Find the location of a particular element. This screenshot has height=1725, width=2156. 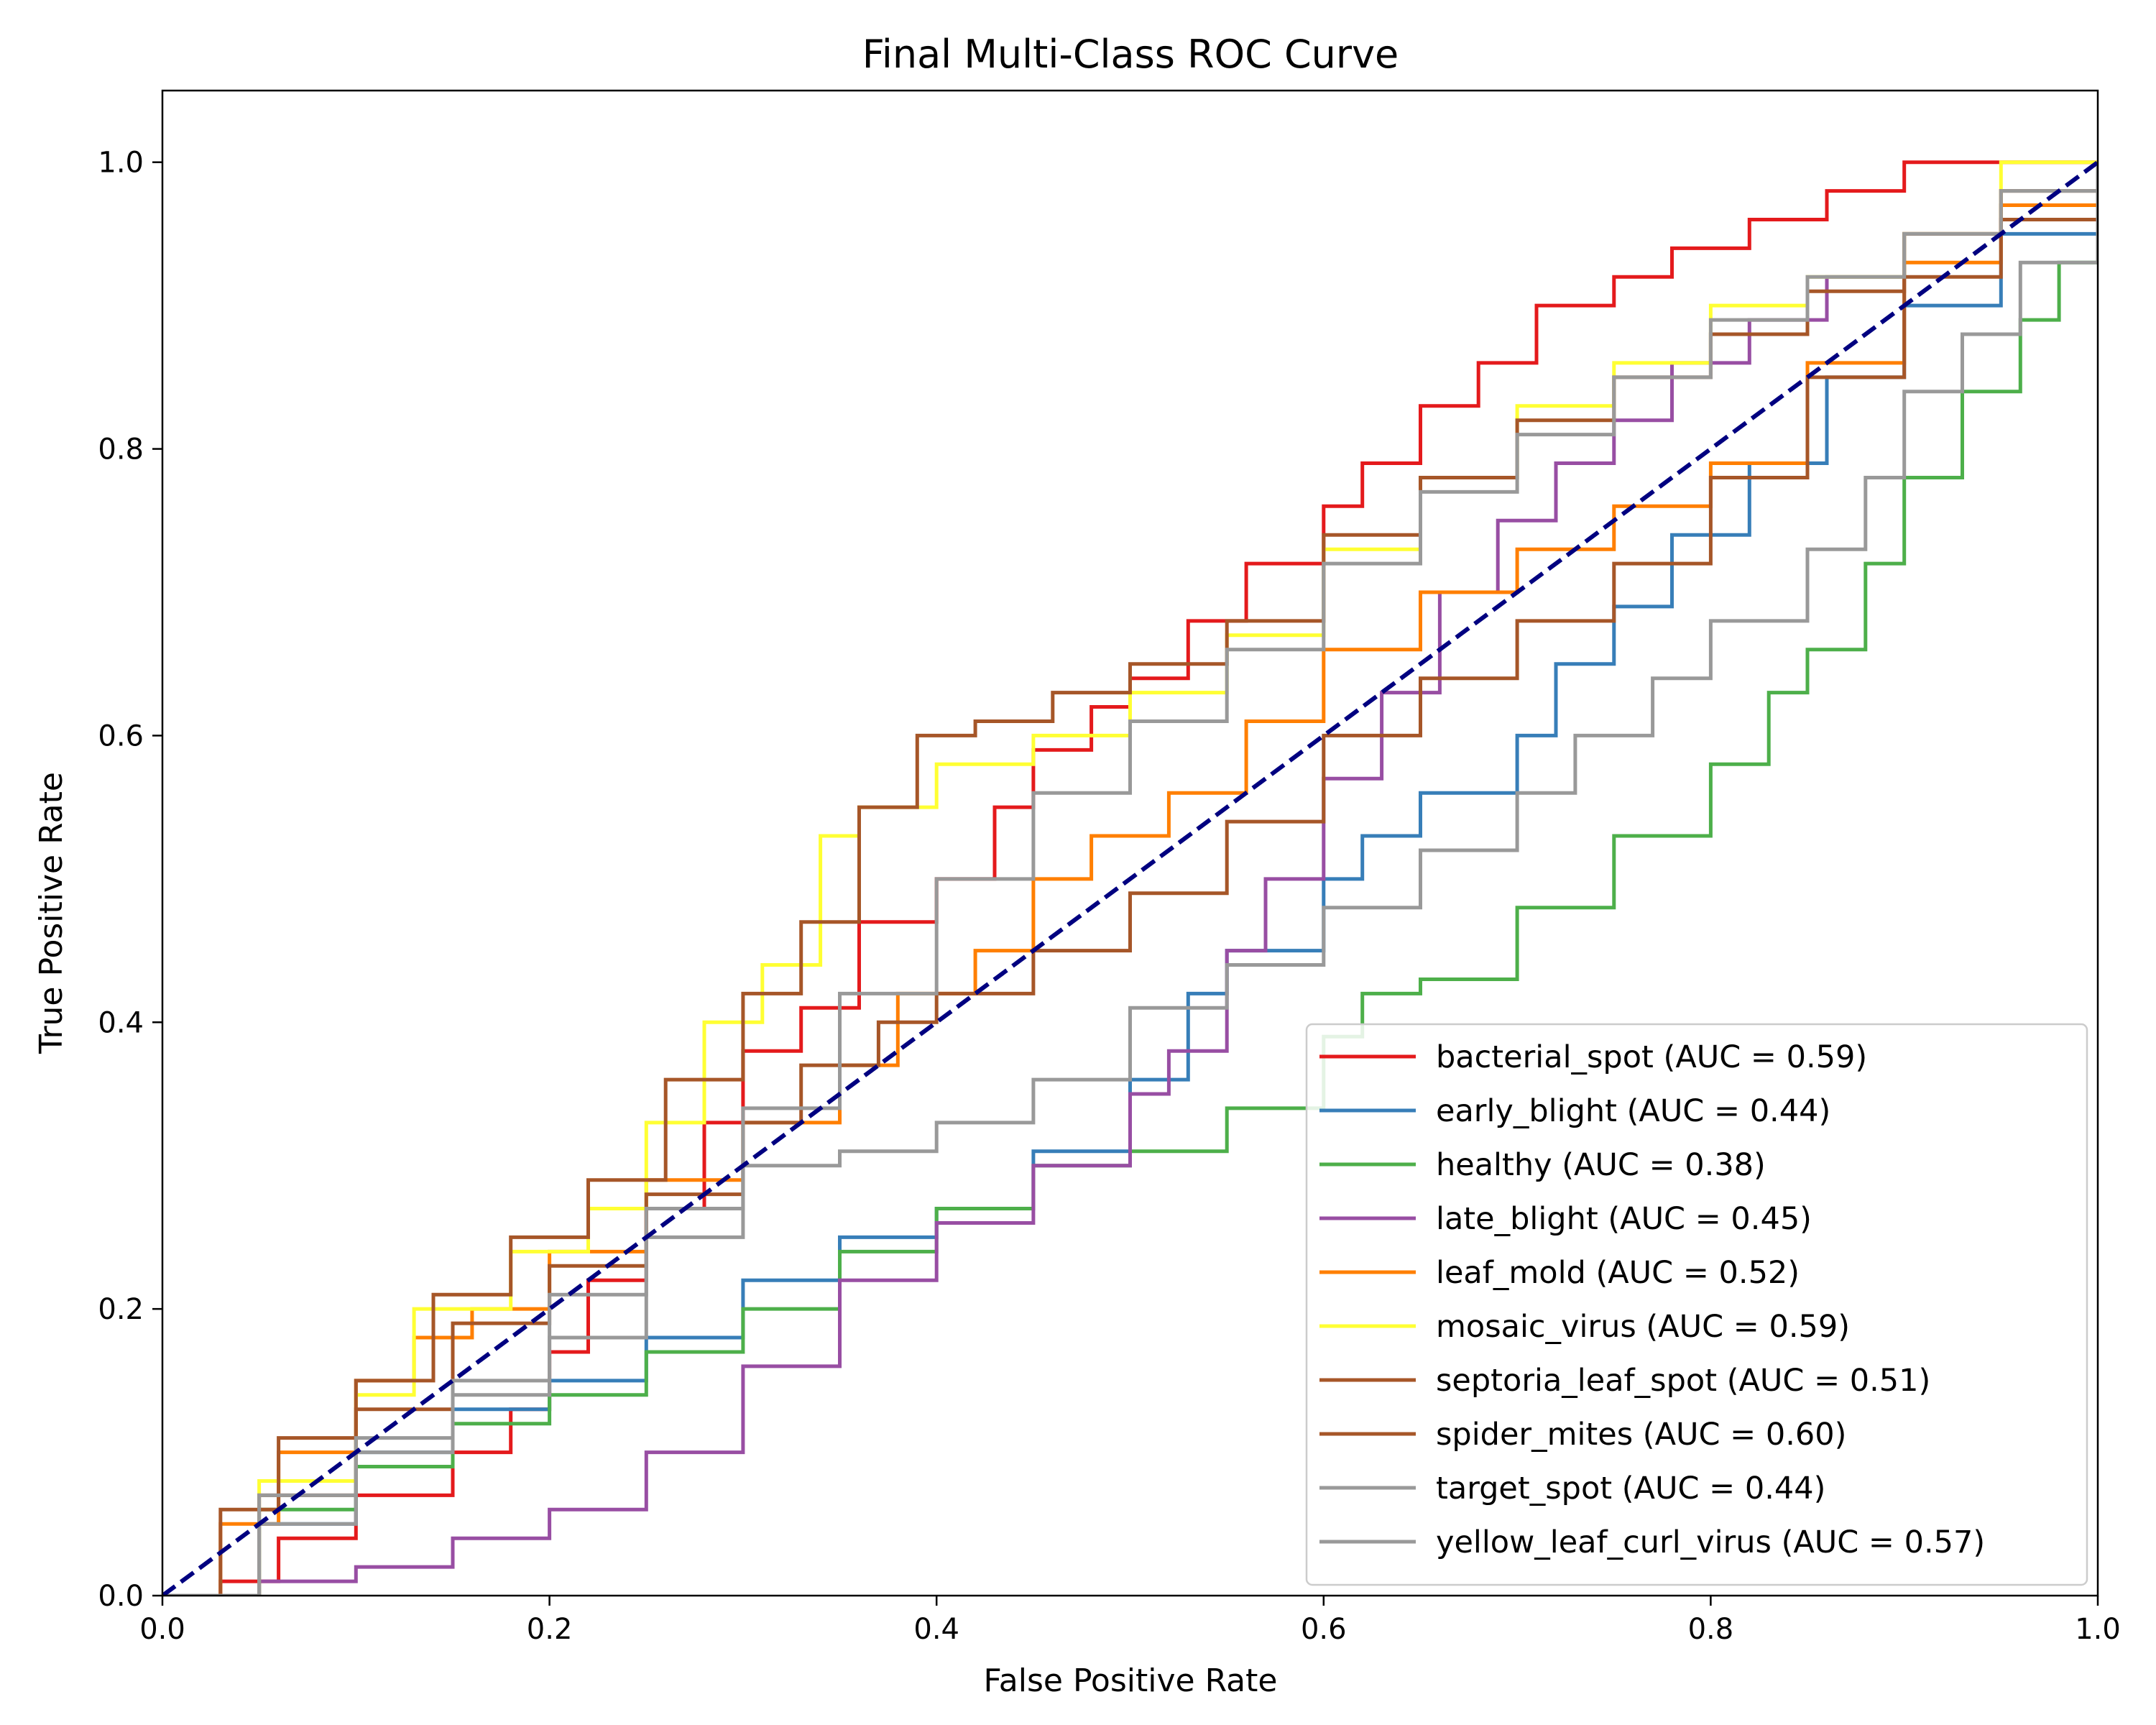

legend-label-9: yellow_leaf_curl_virus (AUC = 0.57) is located at coordinates (1711, 1542).